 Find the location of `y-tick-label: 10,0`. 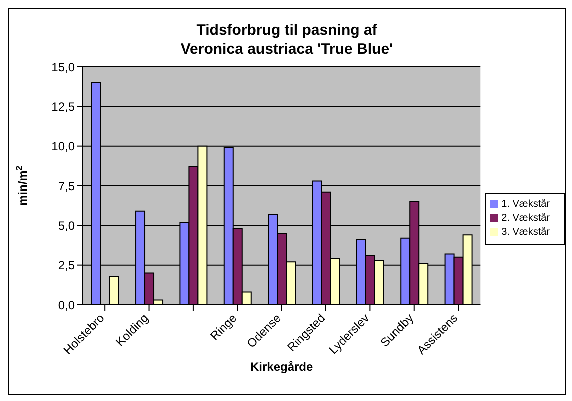

y-tick-label: 10,0 is located at coordinates (64, 147).